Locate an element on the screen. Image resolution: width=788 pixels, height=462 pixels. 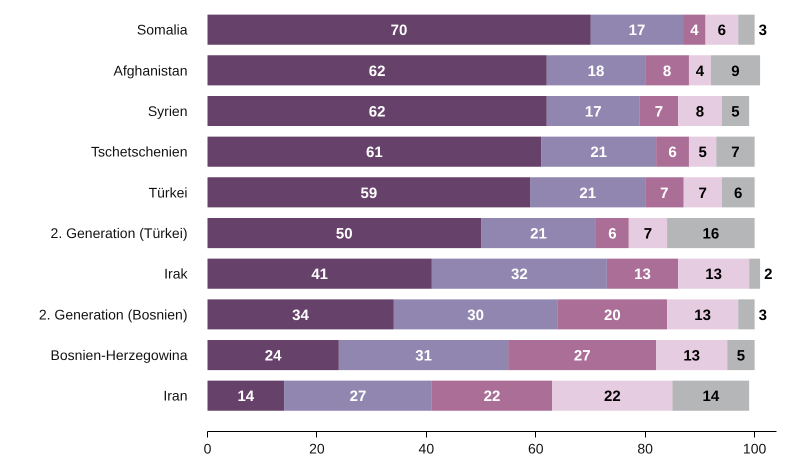
data-label: 61 is located at coordinates (374, 153).